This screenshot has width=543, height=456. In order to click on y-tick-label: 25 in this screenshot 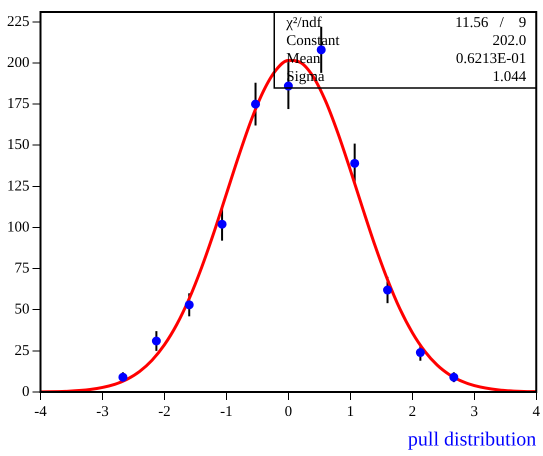, I will do `click(22, 350)`.